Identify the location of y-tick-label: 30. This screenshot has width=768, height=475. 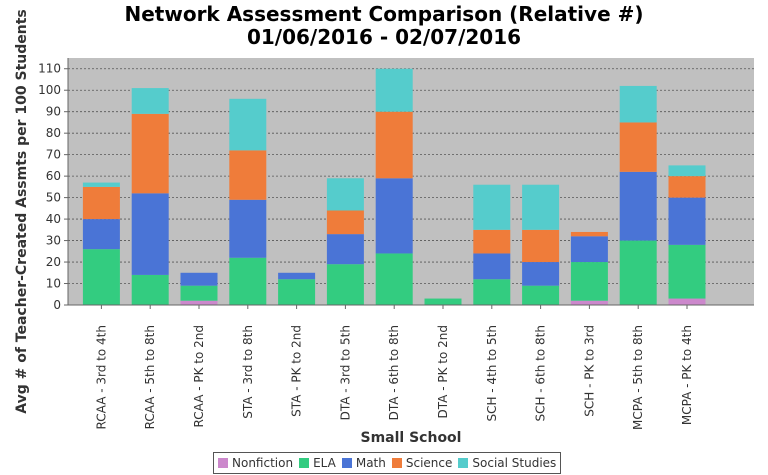
(53, 241).